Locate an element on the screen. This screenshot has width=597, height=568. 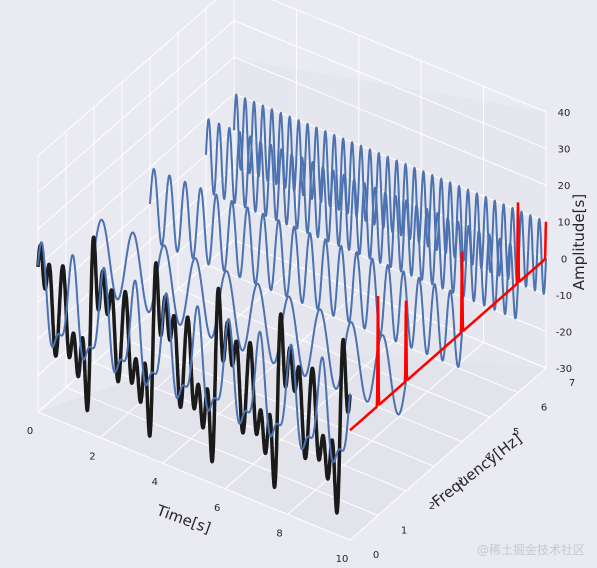
spectrum-line is located at coordinates (448, 317).